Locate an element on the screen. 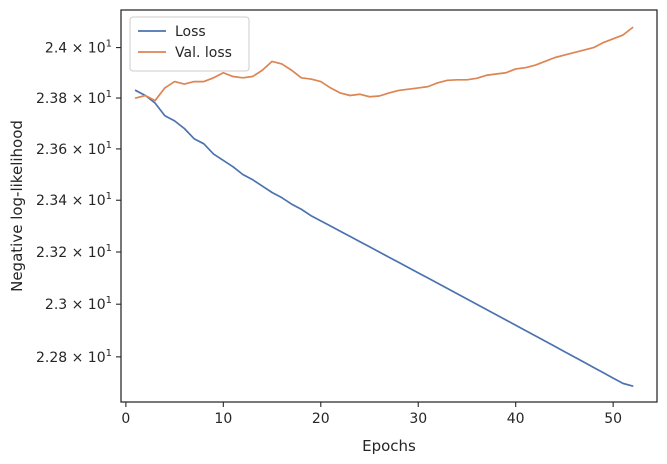  x-tick-label: 40 is located at coordinates (516, 419).